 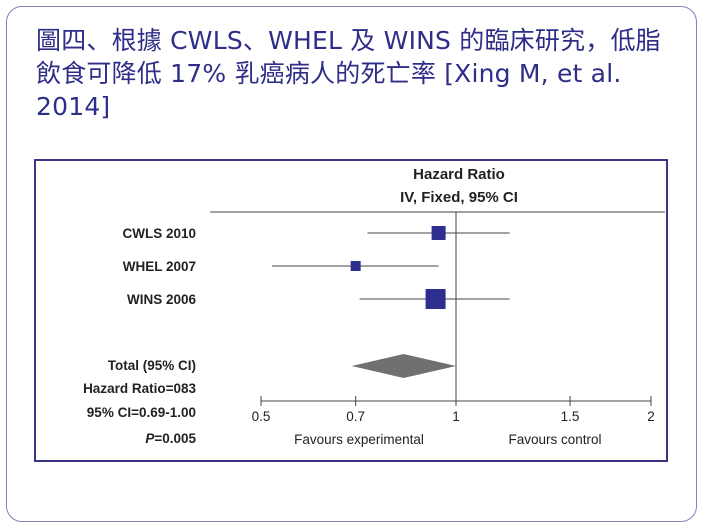 I want to click on study-label: WINS 2006, so click(x=162, y=299).